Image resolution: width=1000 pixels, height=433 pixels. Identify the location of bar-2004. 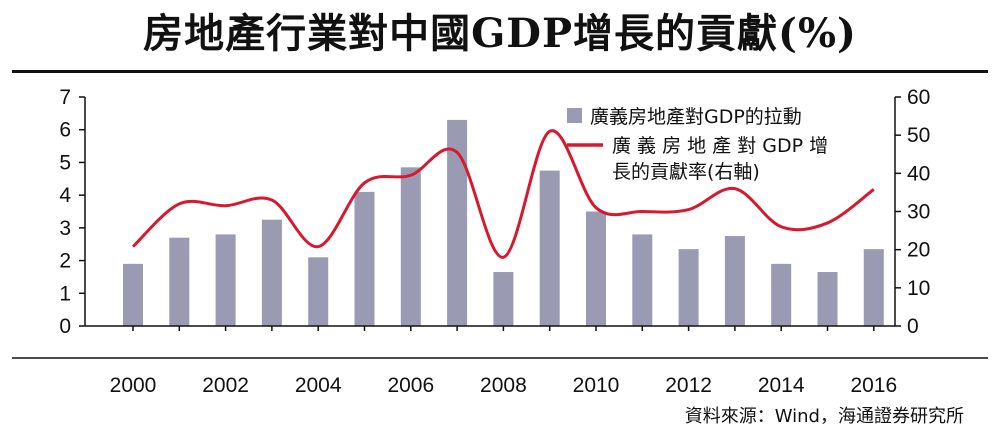
(318, 291).